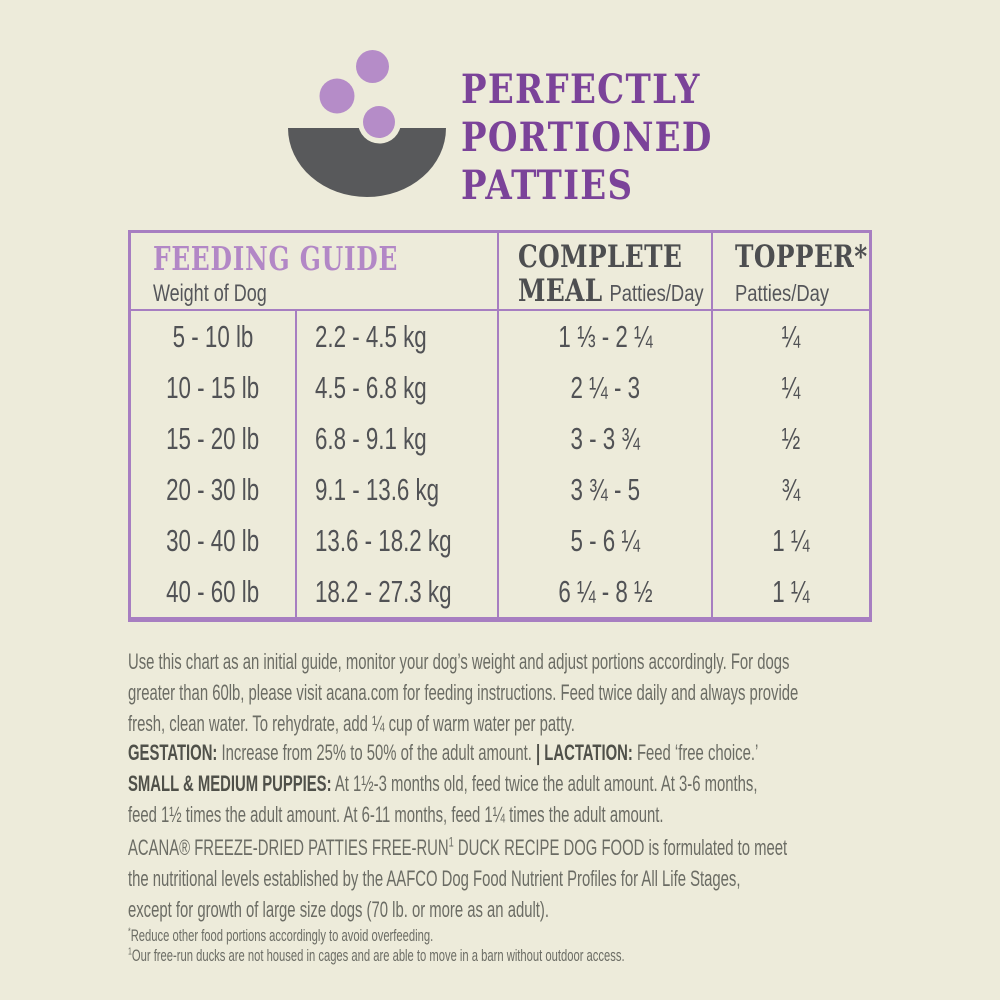 Image resolution: width=1000 pixels, height=1000 pixels. I want to click on cell-meal-patties: 3 ¾ - 5, so click(604, 489).